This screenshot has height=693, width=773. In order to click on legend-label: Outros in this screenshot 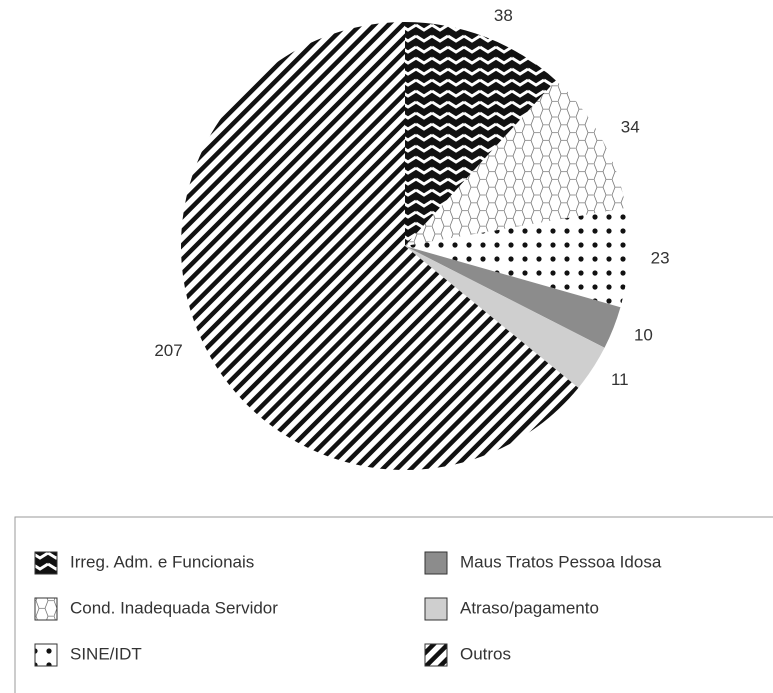, I will do `click(485, 653)`.